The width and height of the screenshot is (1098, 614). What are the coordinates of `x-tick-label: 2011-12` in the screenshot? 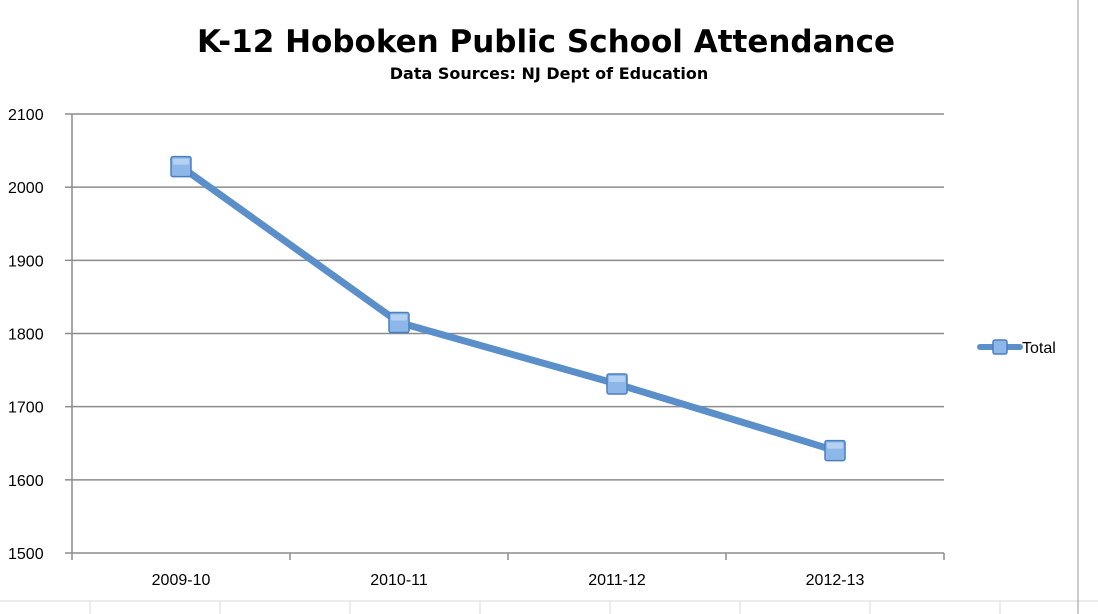 It's located at (617, 580).